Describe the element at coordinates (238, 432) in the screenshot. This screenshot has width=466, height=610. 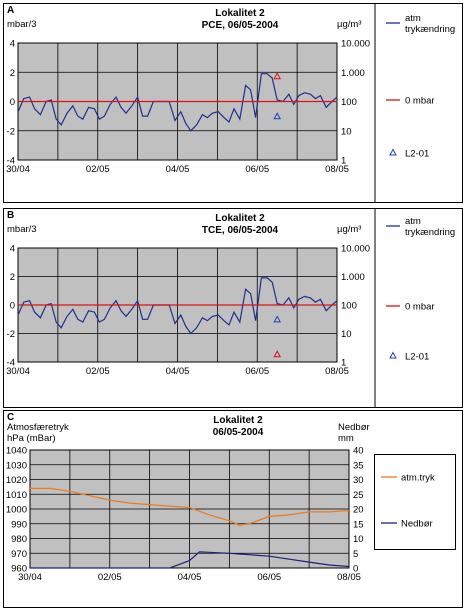
I see `chart-subtitle: 06/05-2004` at that location.